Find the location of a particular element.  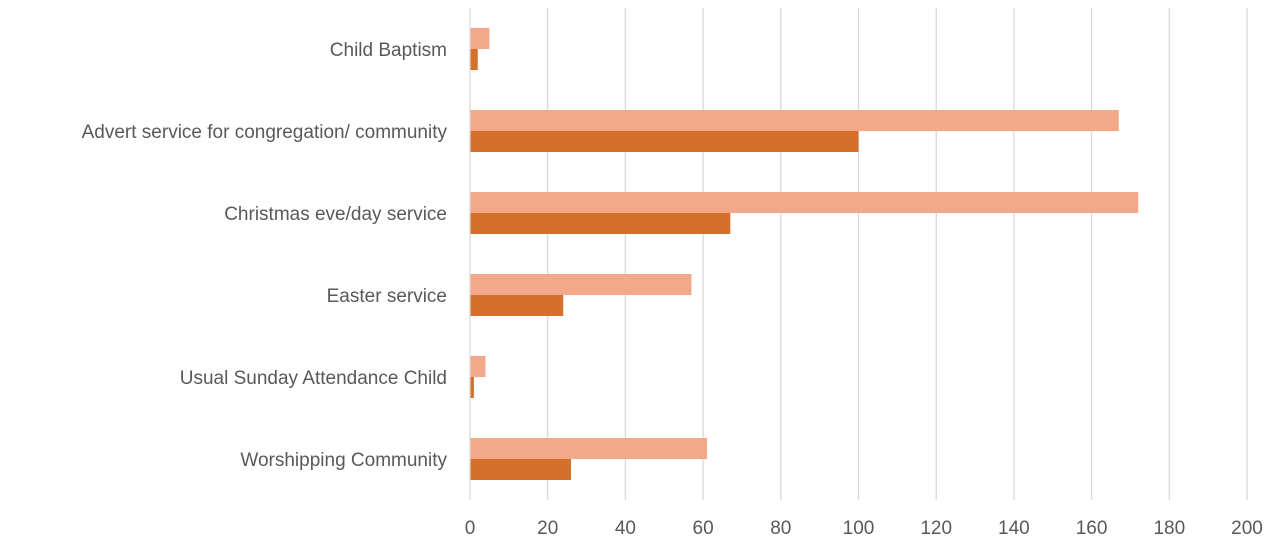

x-tick-label: 140 is located at coordinates (1014, 528).